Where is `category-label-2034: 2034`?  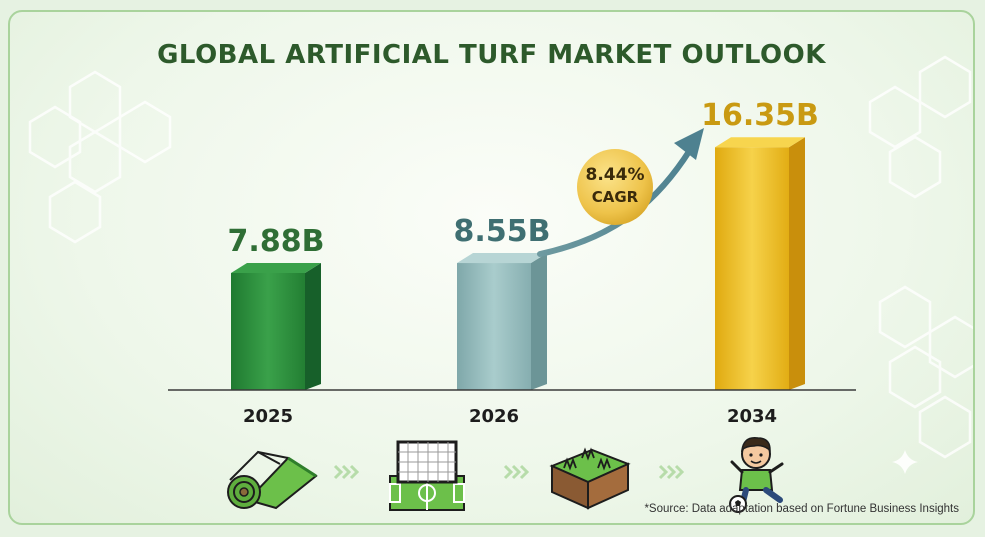 category-label-2034: 2034 is located at coordinates (752, 416).